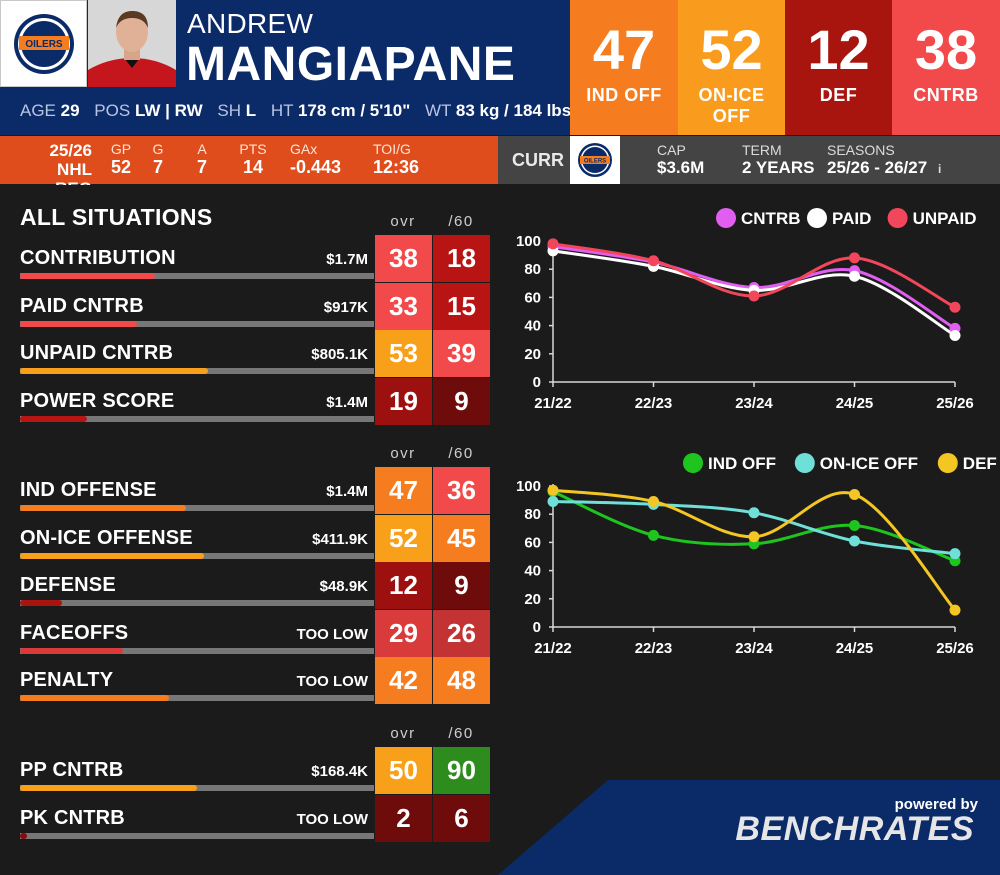 The image size is (1000, 875). Describe the element at coordinates (731, 105) in the screenshot. I see `rating-label: ON-ICE OFF` at that location.